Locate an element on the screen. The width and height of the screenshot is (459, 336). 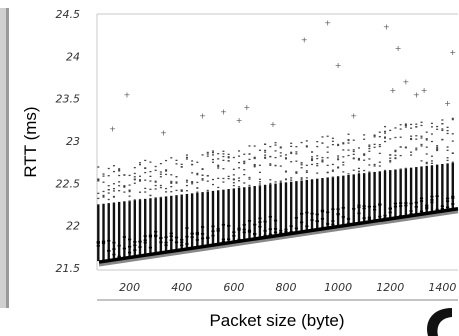
left-frame-bar is located at coordinates (3, 158).